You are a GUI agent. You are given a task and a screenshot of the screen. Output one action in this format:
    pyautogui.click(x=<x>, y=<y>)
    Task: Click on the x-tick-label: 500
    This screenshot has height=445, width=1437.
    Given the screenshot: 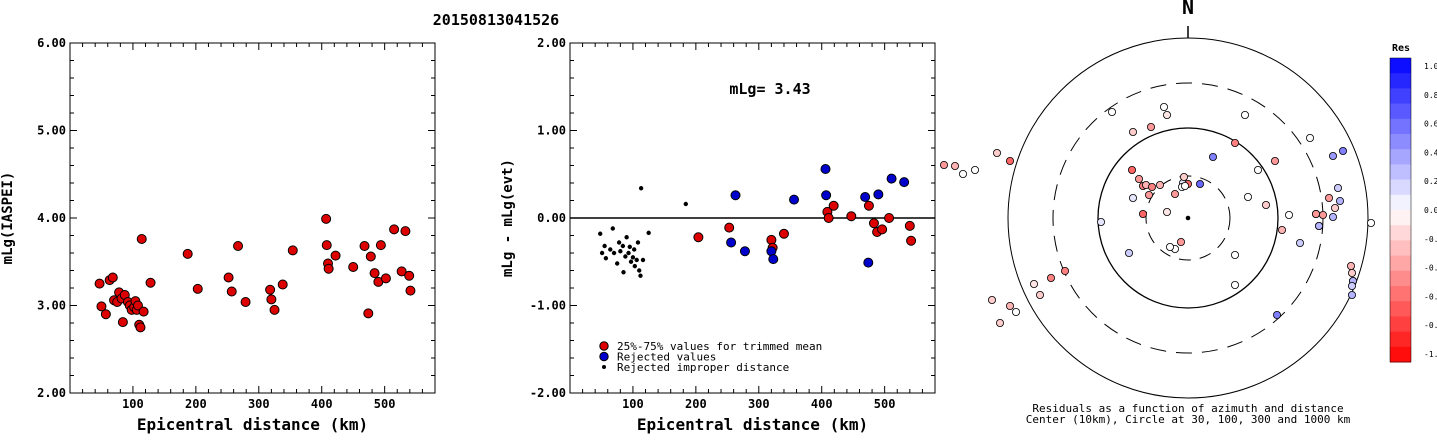 What is the action you would take?
    pyautogui.click(x=885, y=404)
    